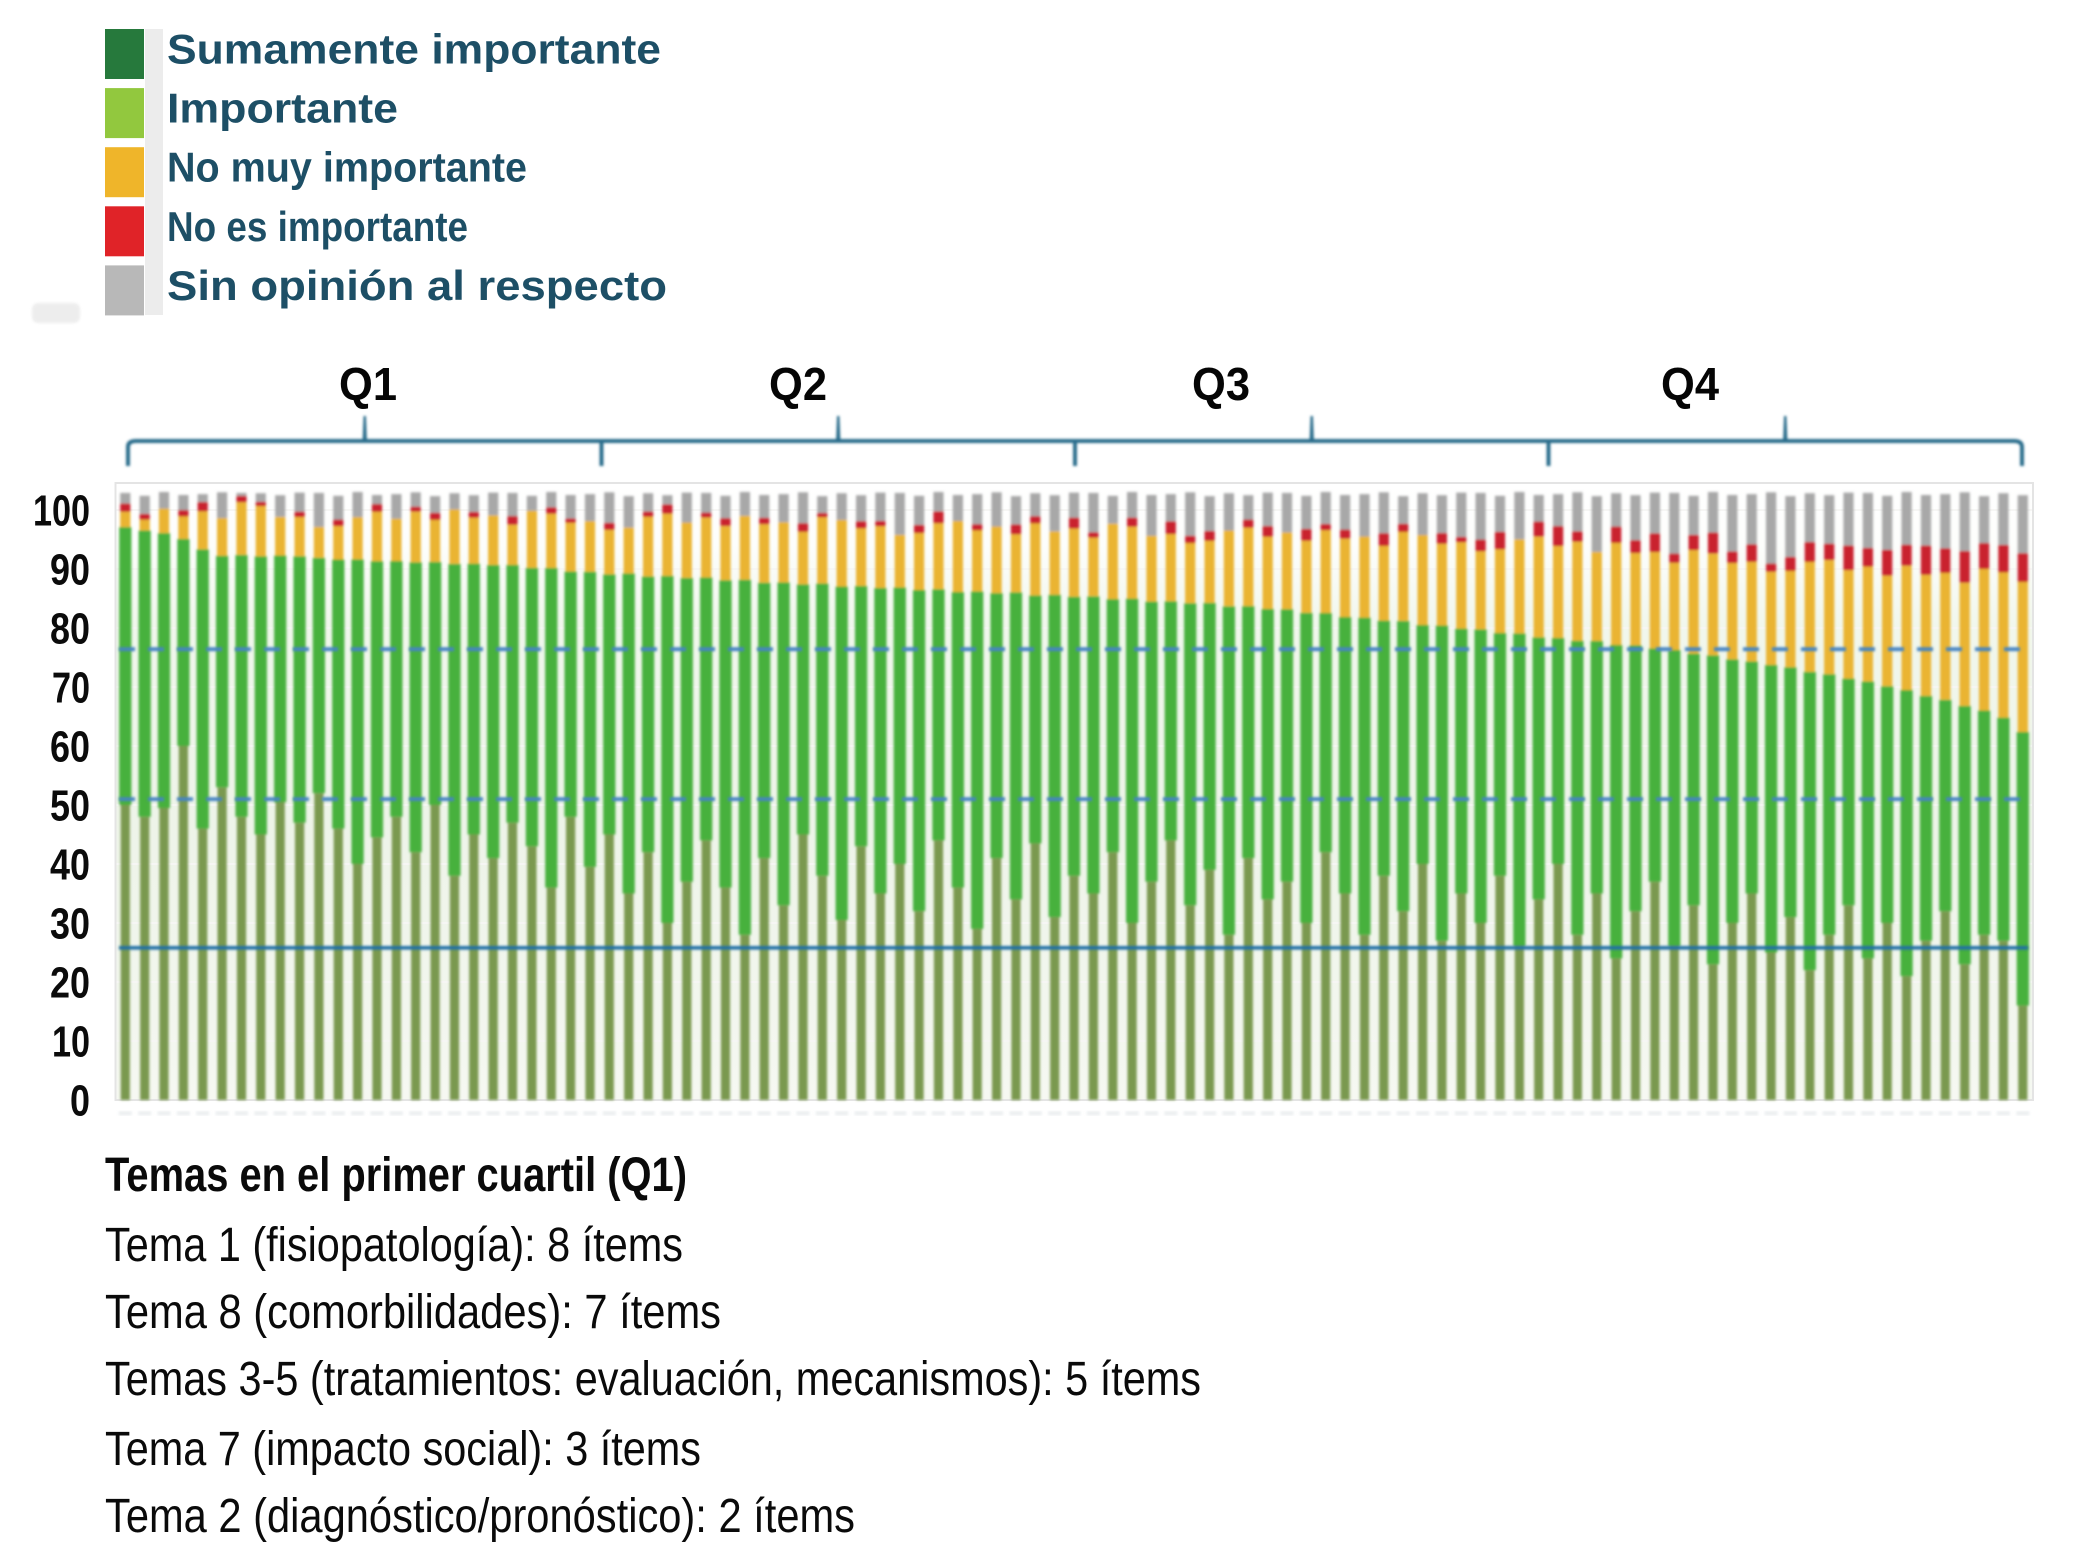  I want to click on svg-text: Q4, so click(1690, 384).